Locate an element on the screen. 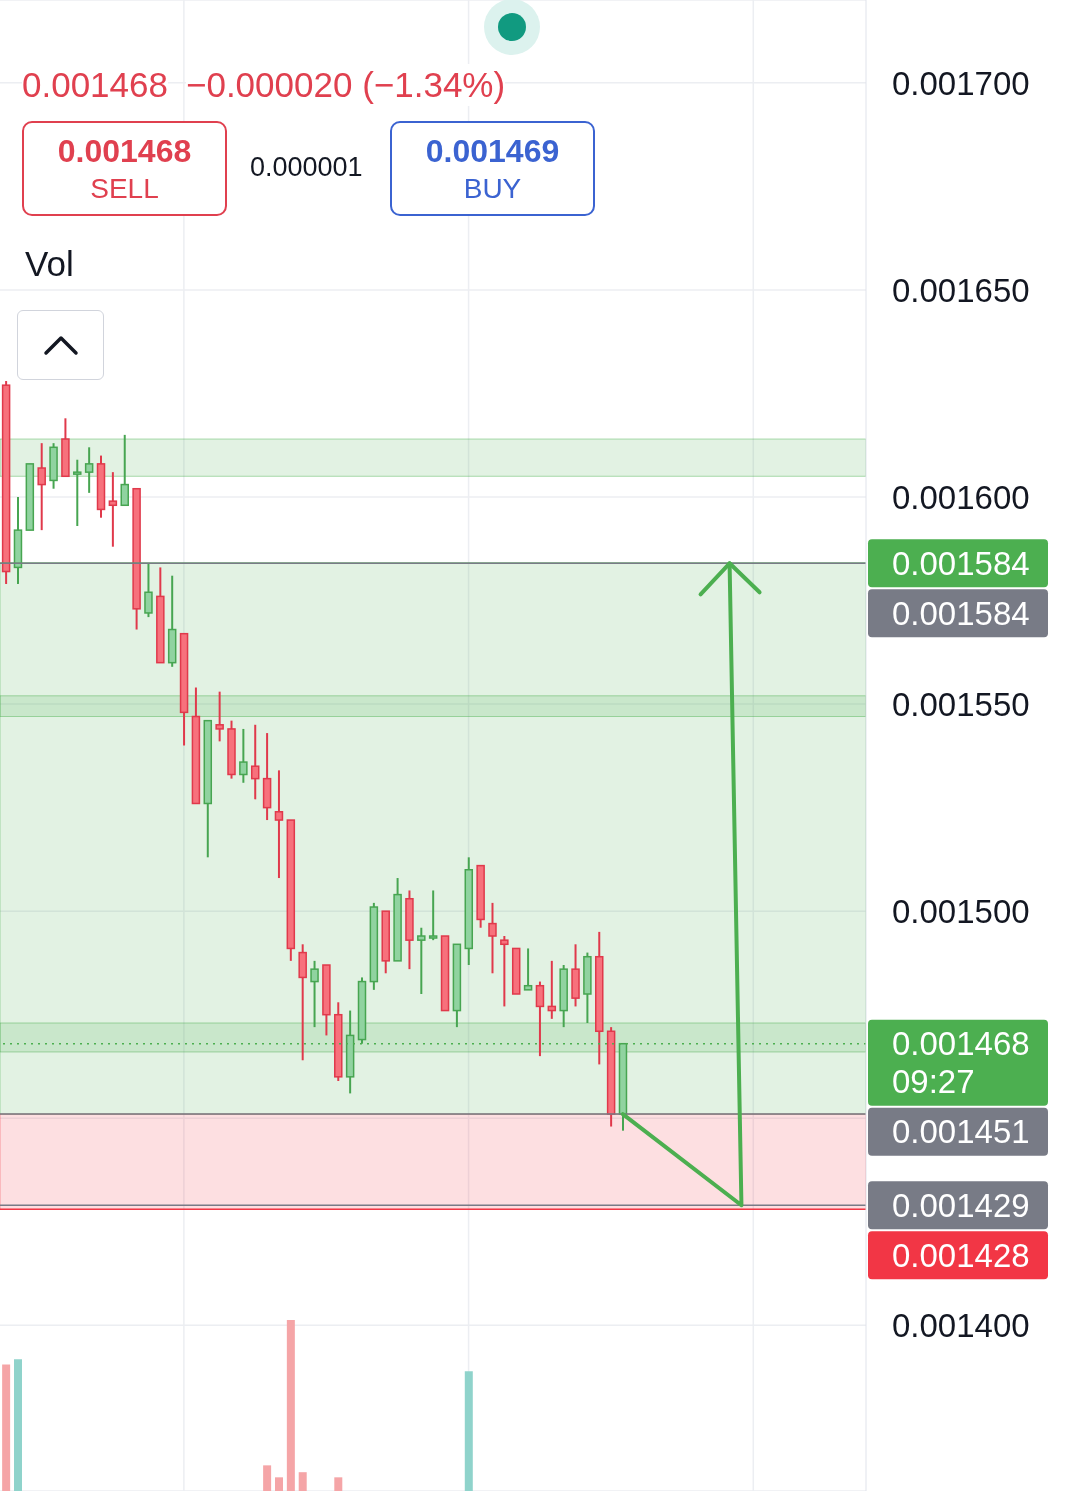  ref-line-label: 0.001451 is located at coordinates (961, 1132).